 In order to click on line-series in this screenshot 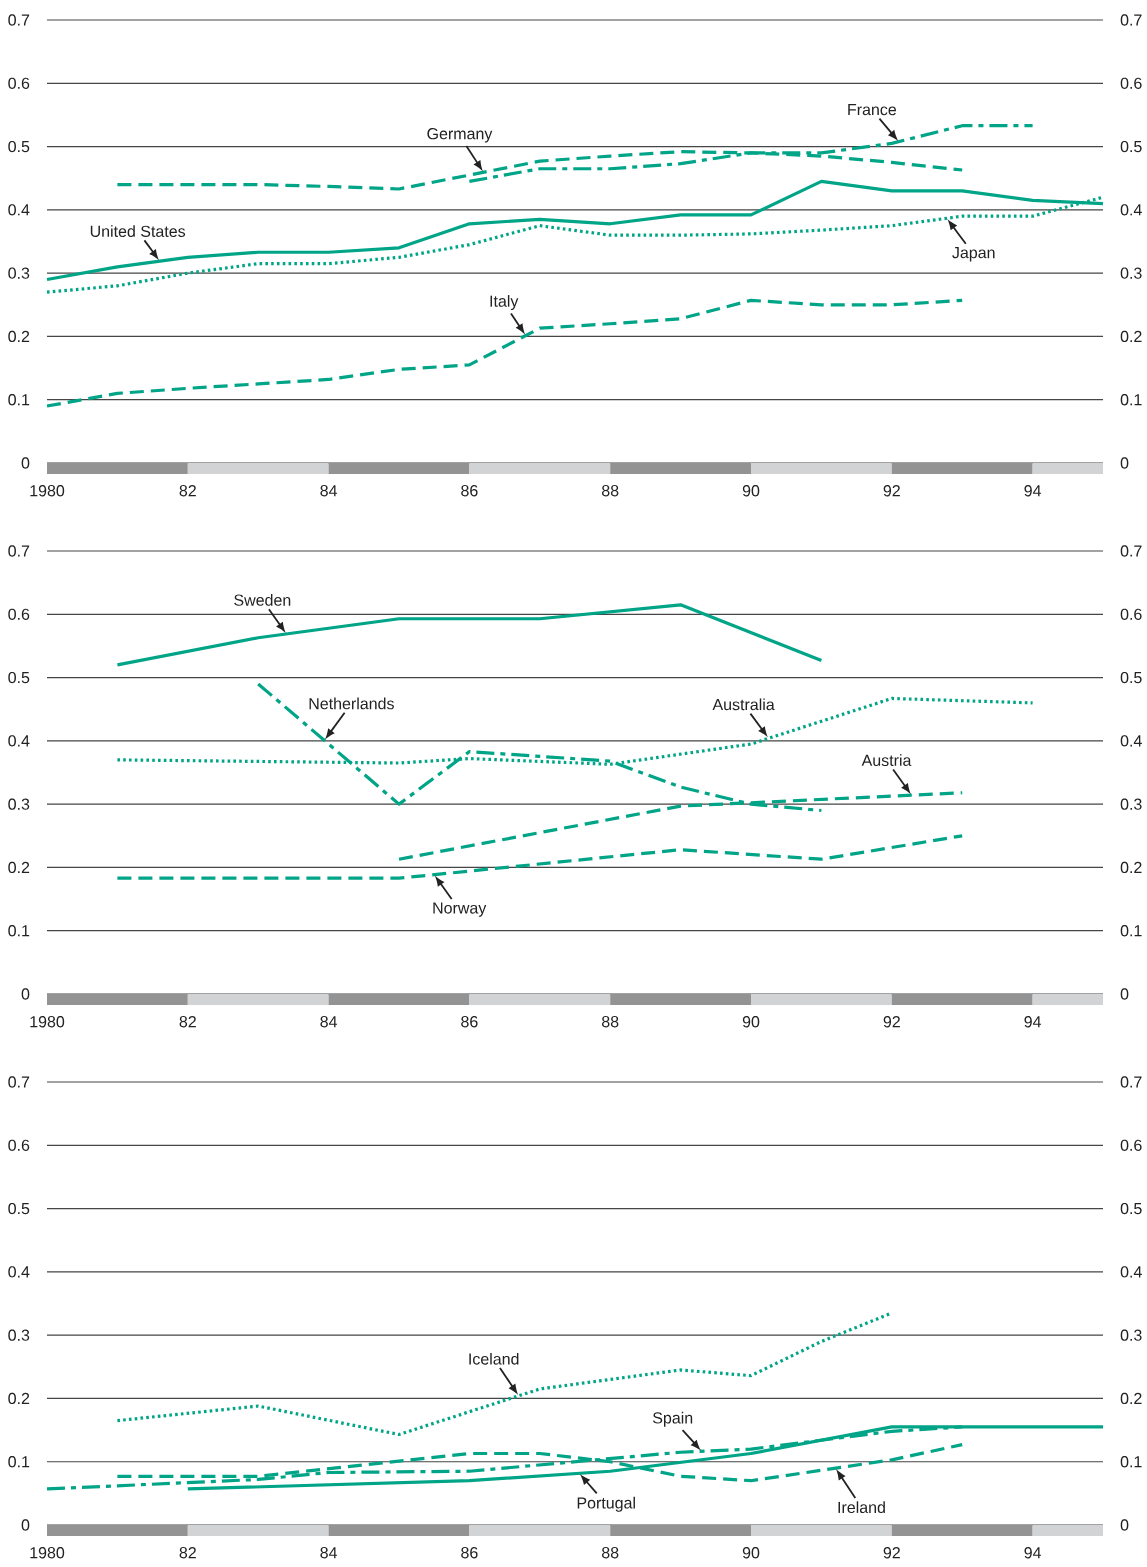, I will do `click(539, 857)`.